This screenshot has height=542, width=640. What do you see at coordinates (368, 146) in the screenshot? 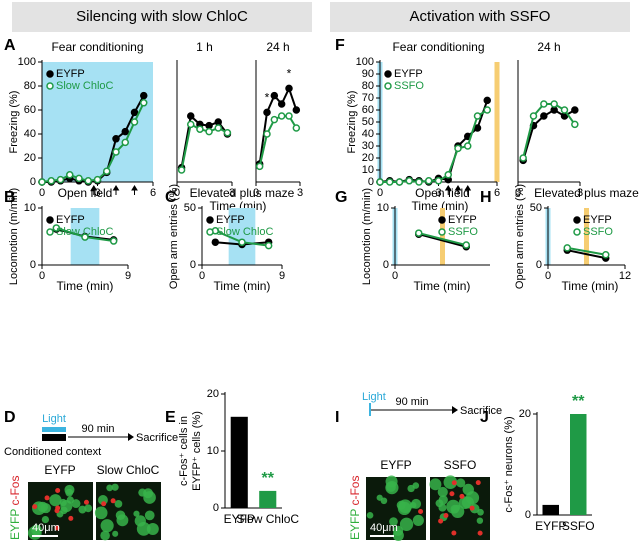
I see `y-tick-label: 30` at bounding box center [368, 146].